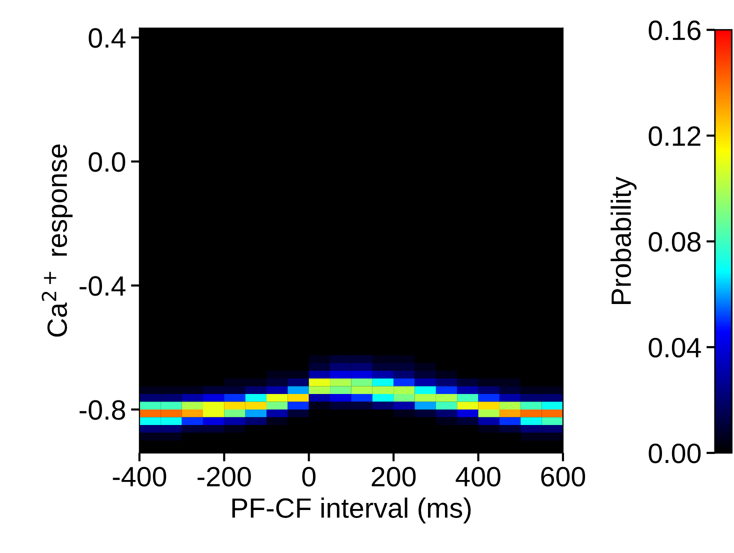  I want to click on color-bar-label: 0.12, so click(674, 136).